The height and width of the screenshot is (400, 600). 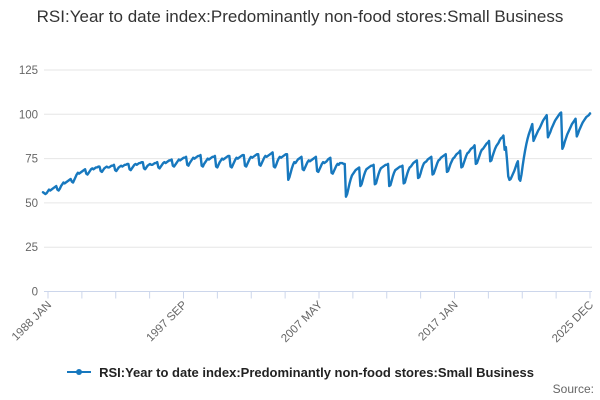 What do you see at coordinates (167, 321) in the screenshot?
I see `x-axis-tick-label: 1997 SEP` at bounding box center [167, 321].